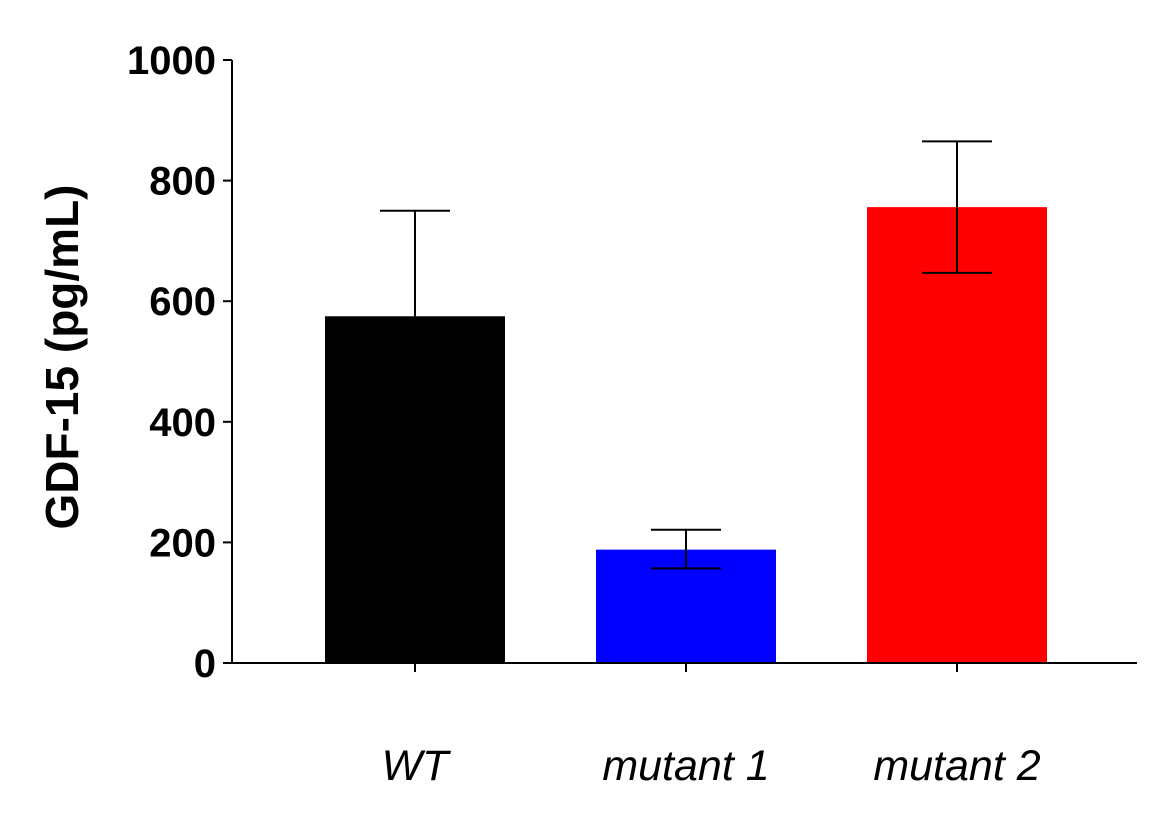 The height and width of the screenshot is (817, 1150). Describe the element at coordinates (956, 766) in the screenshot. I see `x-tick-label-2: mutant 2` at that location.